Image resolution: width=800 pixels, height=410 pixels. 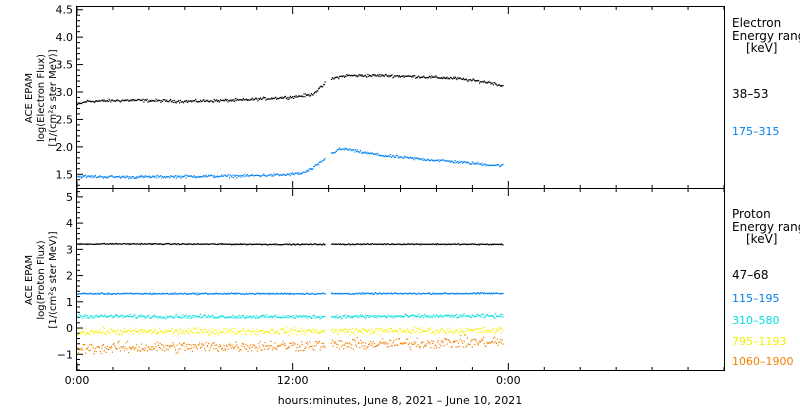 I want to click on electron-series-38–53, so click(x=290, y=89).